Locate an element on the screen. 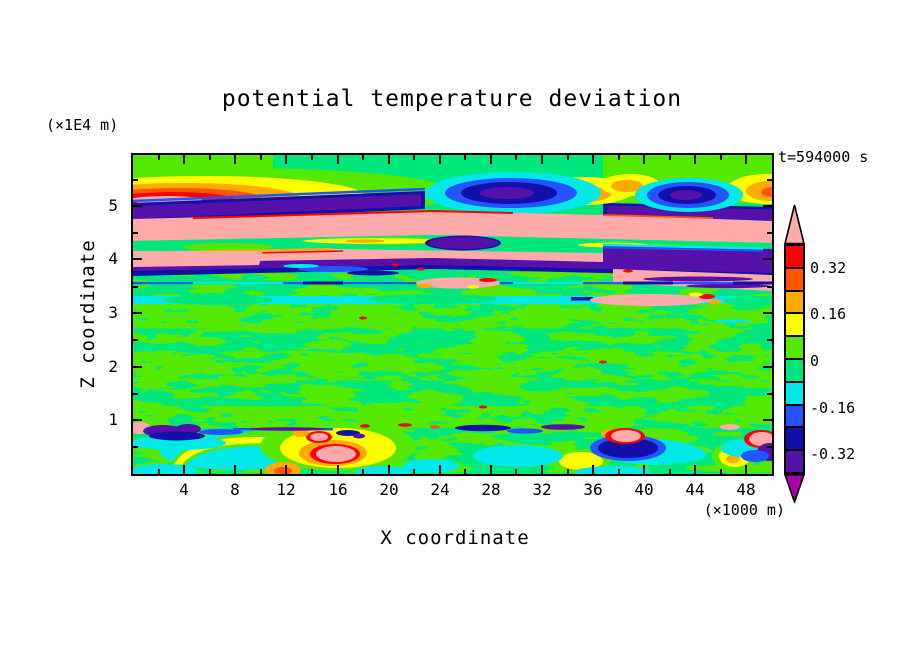  colorbar-label: 0.32 is located at coordinates (828, 268).